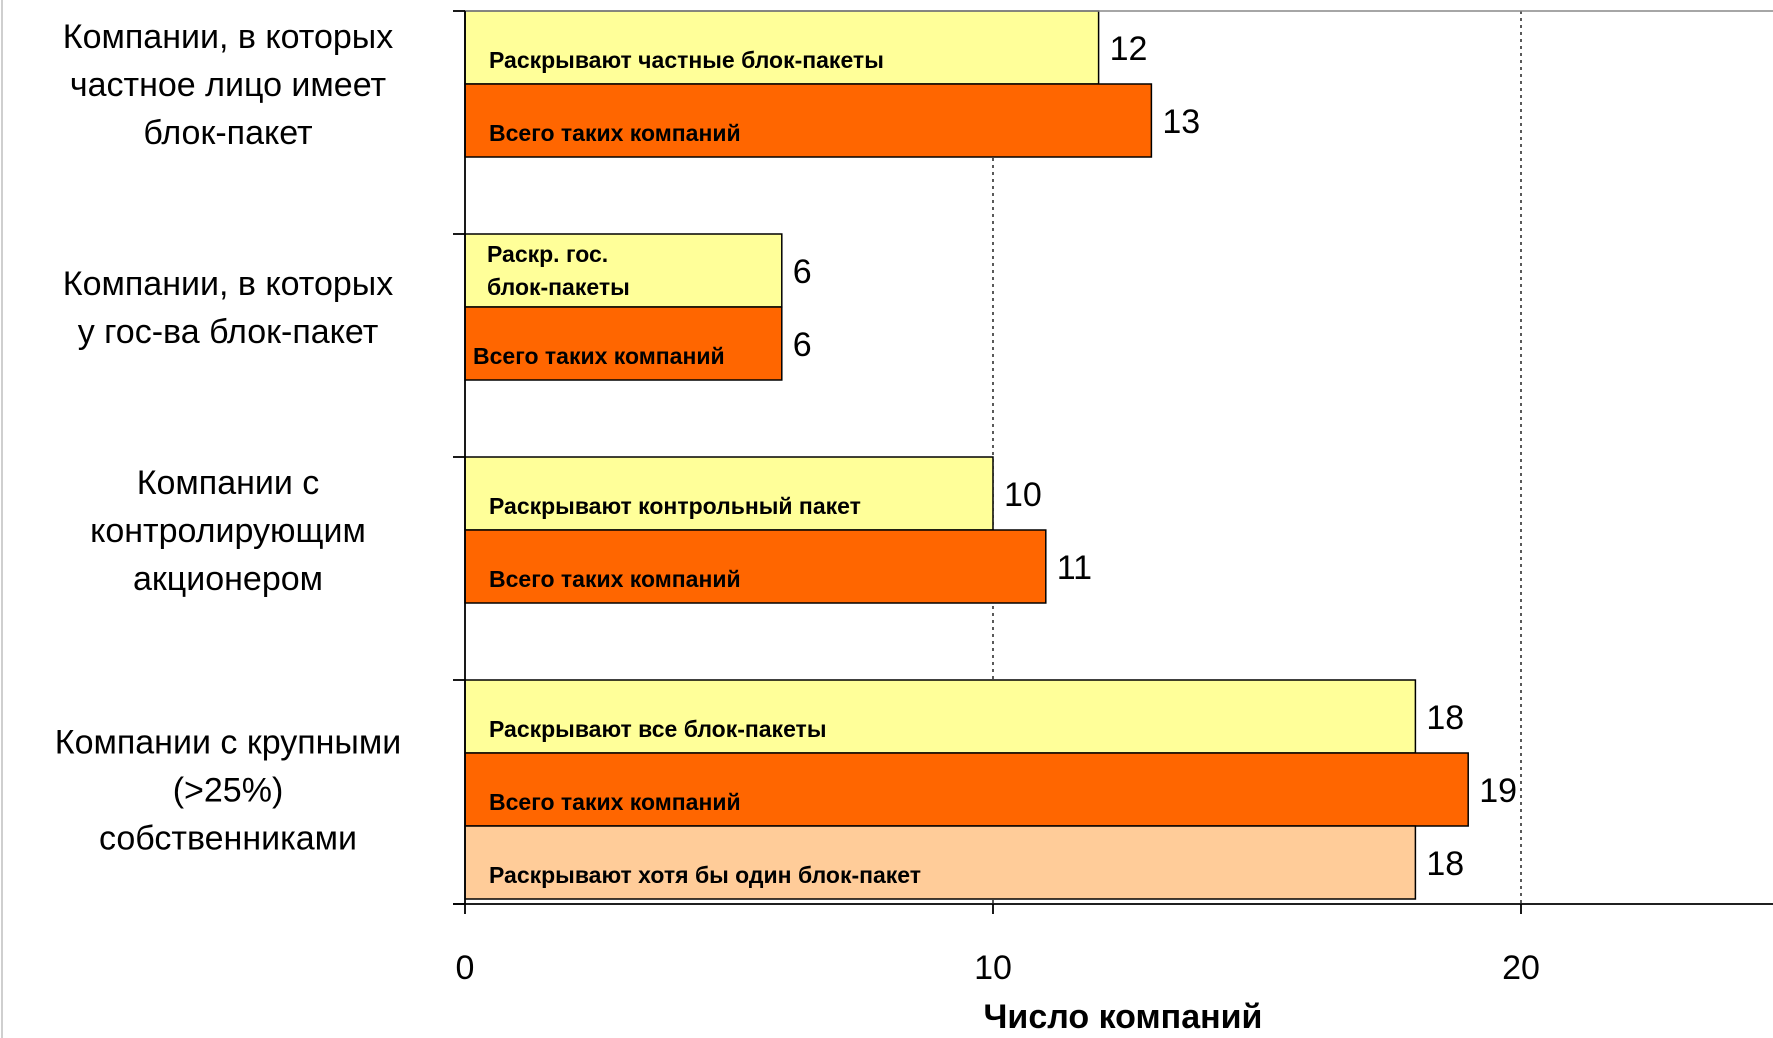 The width and height of the screenshot is (1773, 1038). I want to click on category-label-line: блок-пакет, so click(227, 133).